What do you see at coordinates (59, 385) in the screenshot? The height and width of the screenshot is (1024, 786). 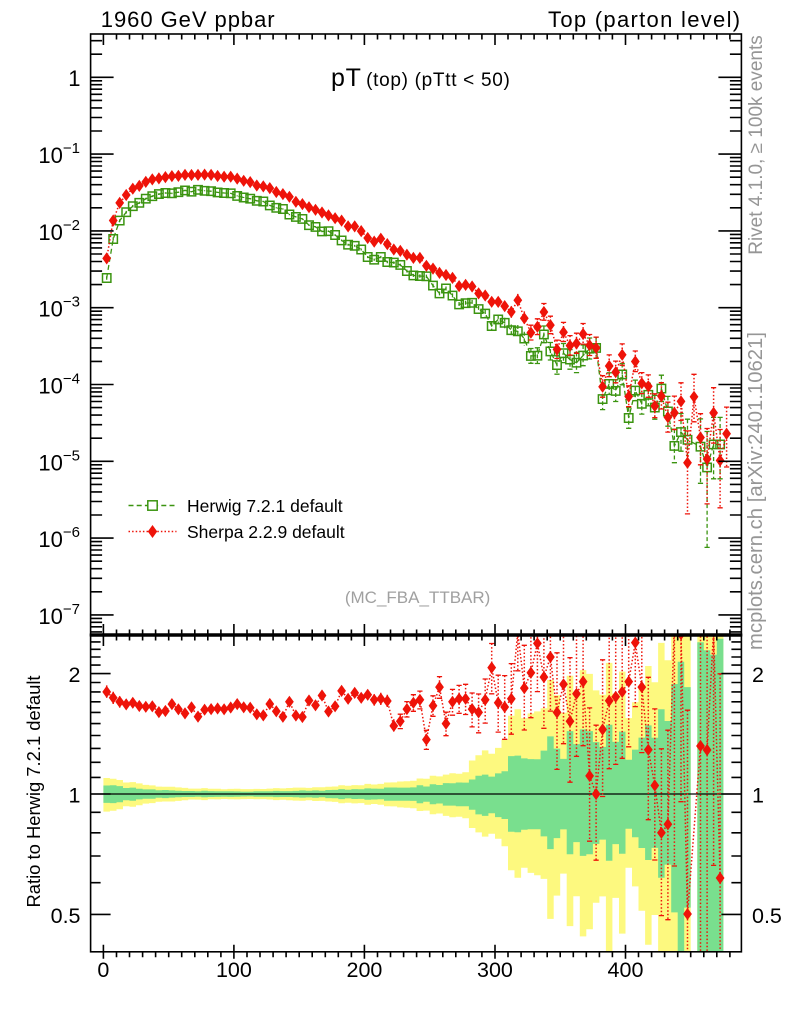 I see `svg-text: 10⁻⁴` at bounding box center [59, 385].